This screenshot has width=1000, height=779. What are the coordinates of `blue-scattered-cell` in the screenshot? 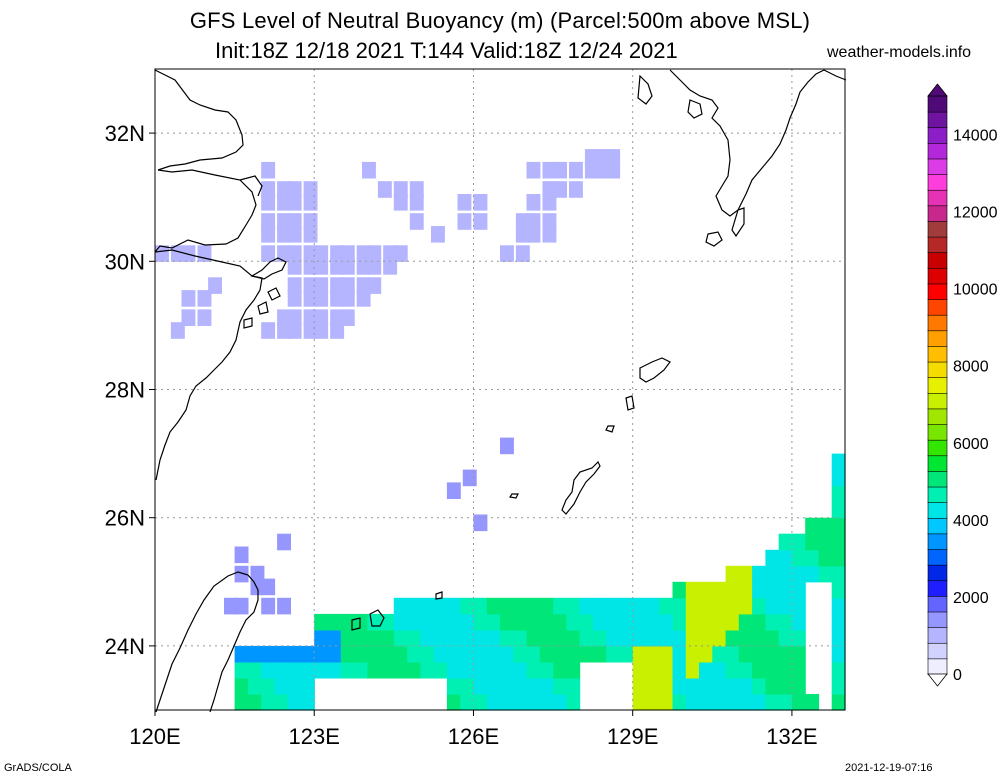 It's located at (507, 446).